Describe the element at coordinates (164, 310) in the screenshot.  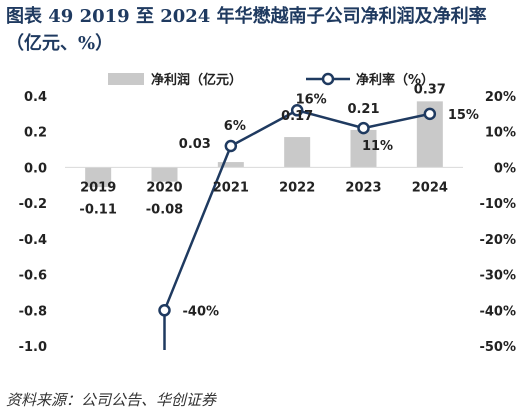
I see `margin-point-2020` at that location.